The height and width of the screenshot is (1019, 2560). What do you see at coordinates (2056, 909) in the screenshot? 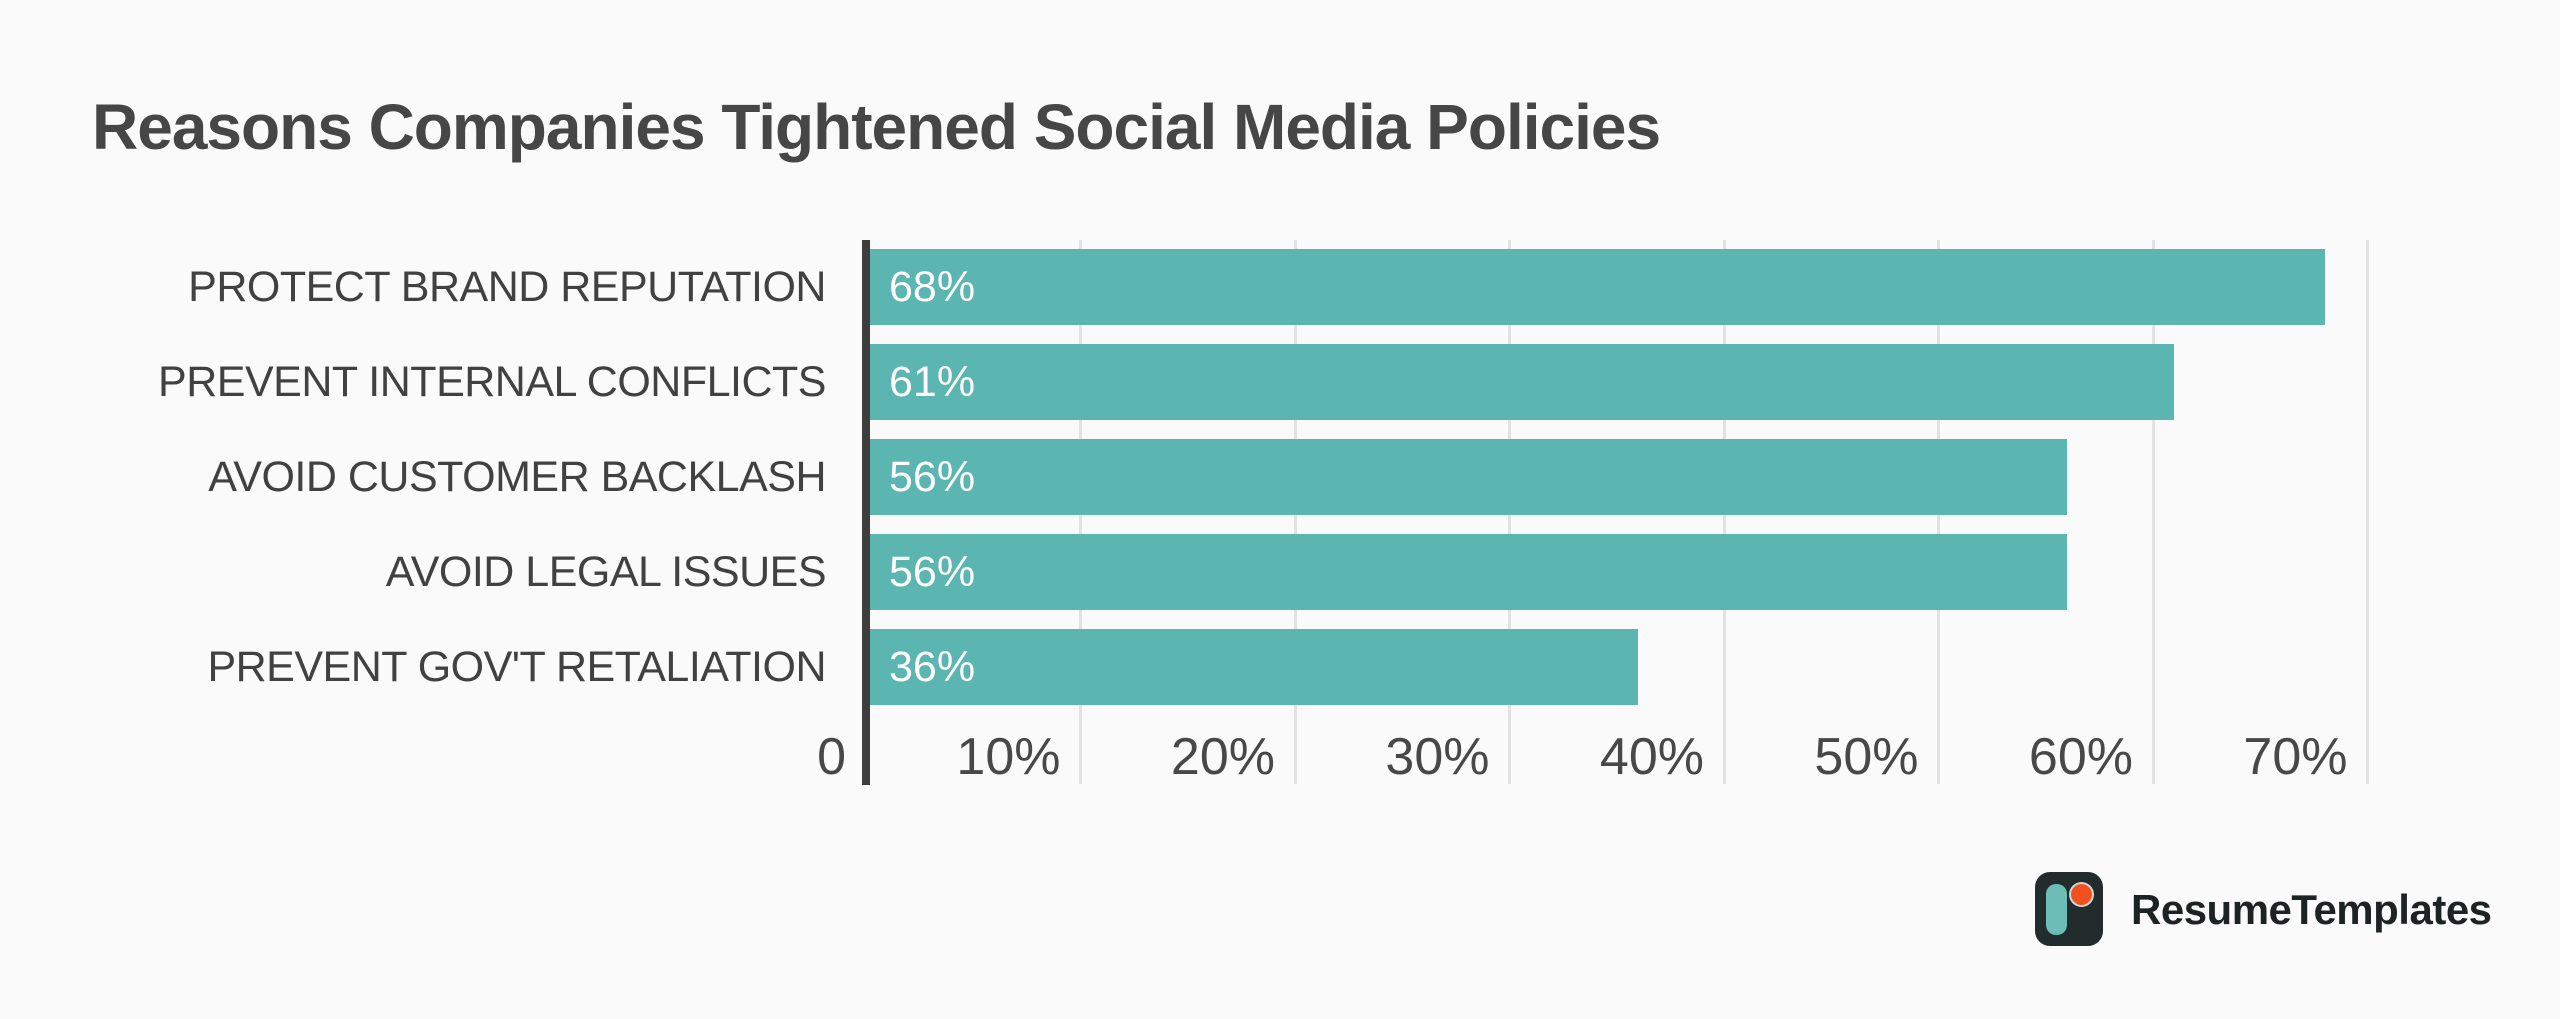
I see `logo-bar-shape` at bounding box center [2056, 909].